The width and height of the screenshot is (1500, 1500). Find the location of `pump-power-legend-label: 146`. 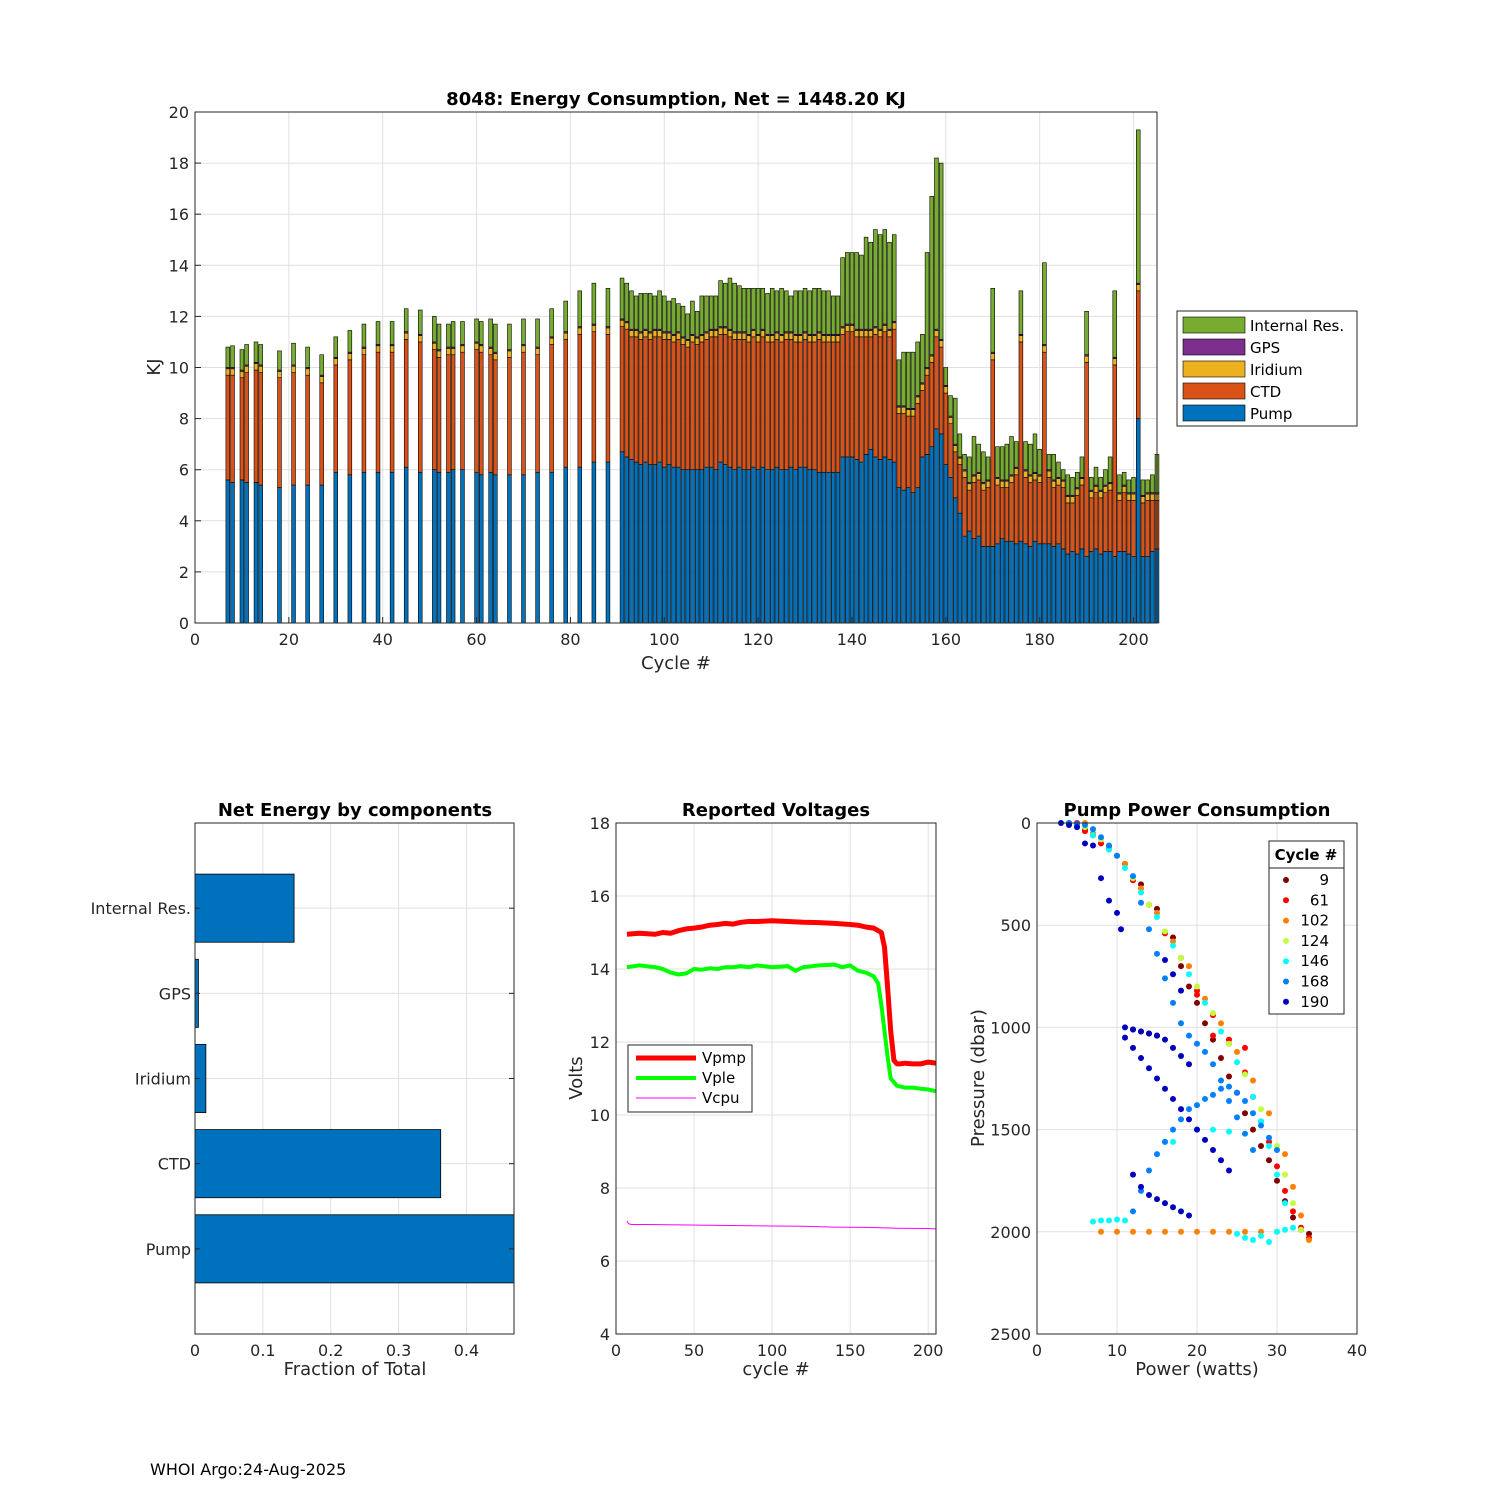

pump-power-legend-label: 146 is located at coordinates (1314, 961).